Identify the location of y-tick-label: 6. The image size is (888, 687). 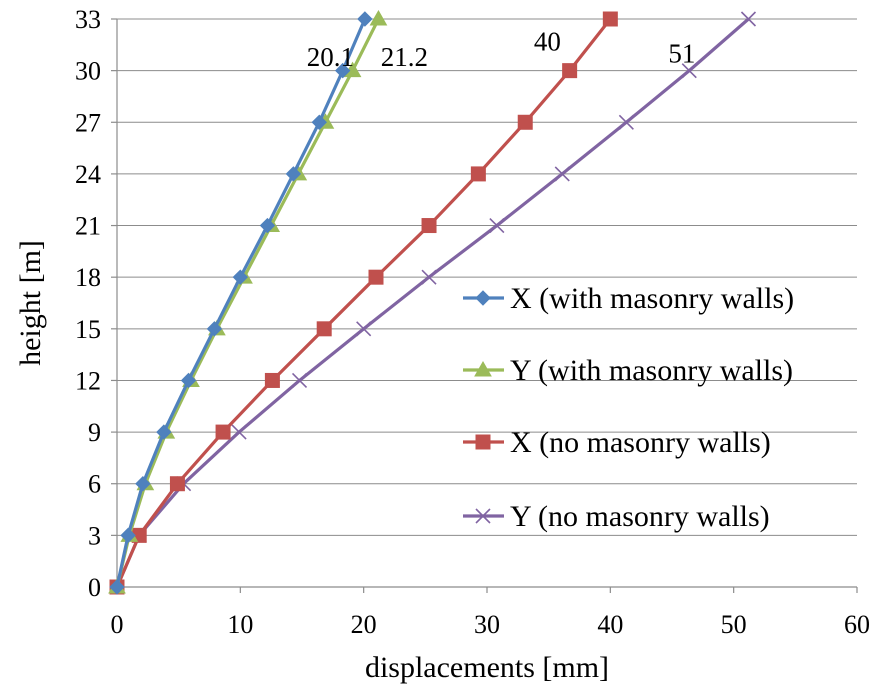
(94, 484).